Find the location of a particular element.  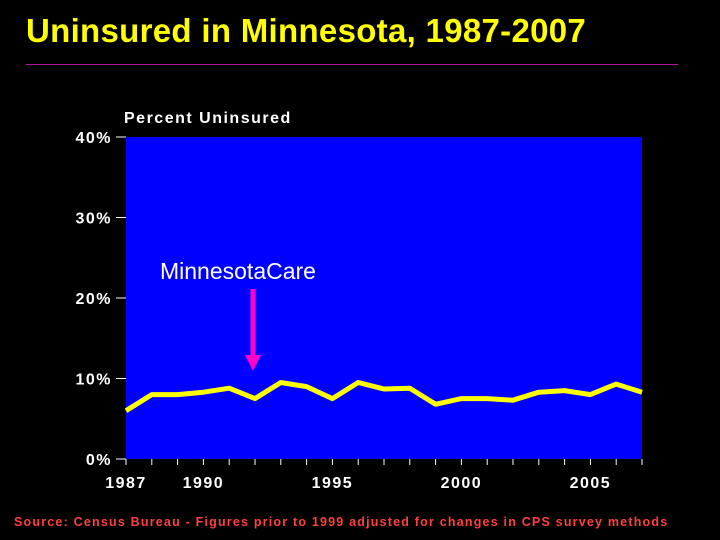

x-tick-label: 1995 is located at coordinates (333, 483).